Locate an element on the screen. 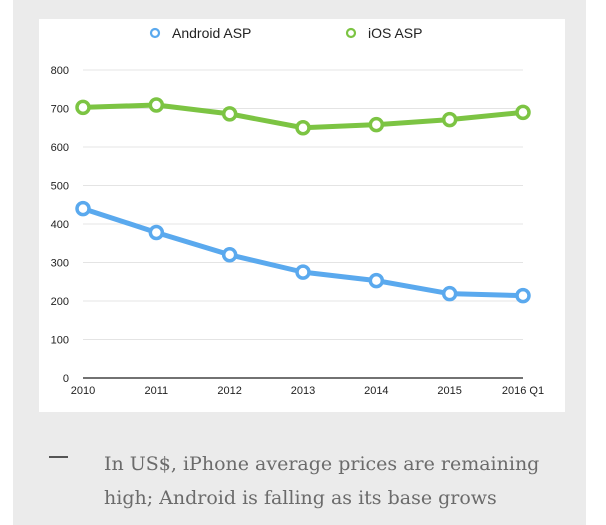 This screenshot has width=606, height=525. series-line is located at coordinates (303, 252).